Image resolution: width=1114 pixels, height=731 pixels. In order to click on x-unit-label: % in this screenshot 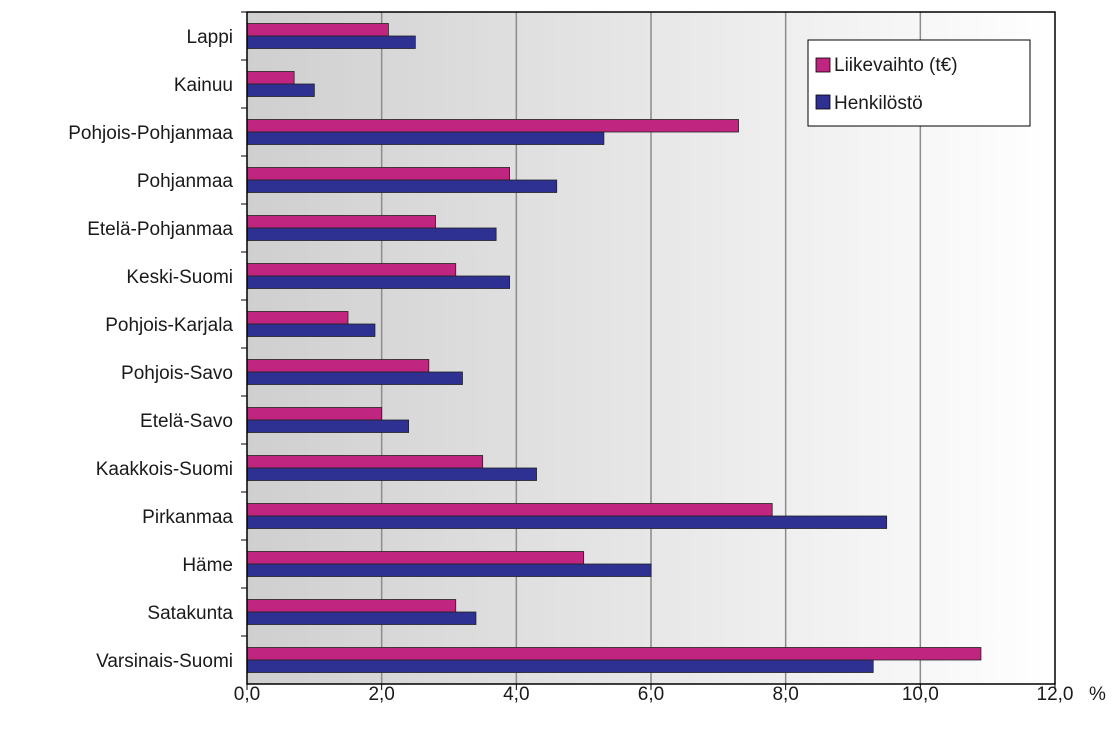, I will do `click(1097, 694)`.